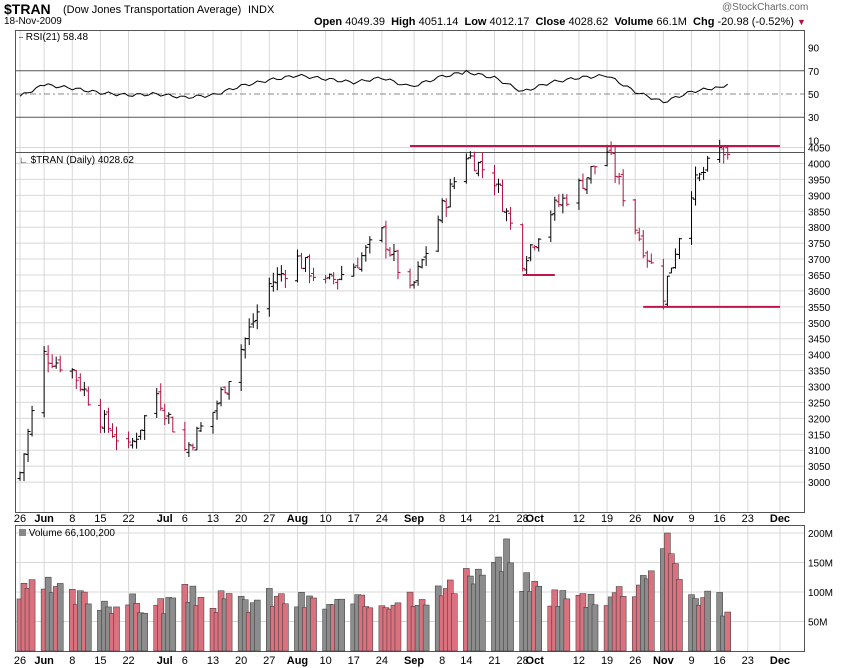  What do you see at coordinates (494, 519) in the screenshot?
I see `price-x-tick-label: 21` at bounding box center [494, 519].